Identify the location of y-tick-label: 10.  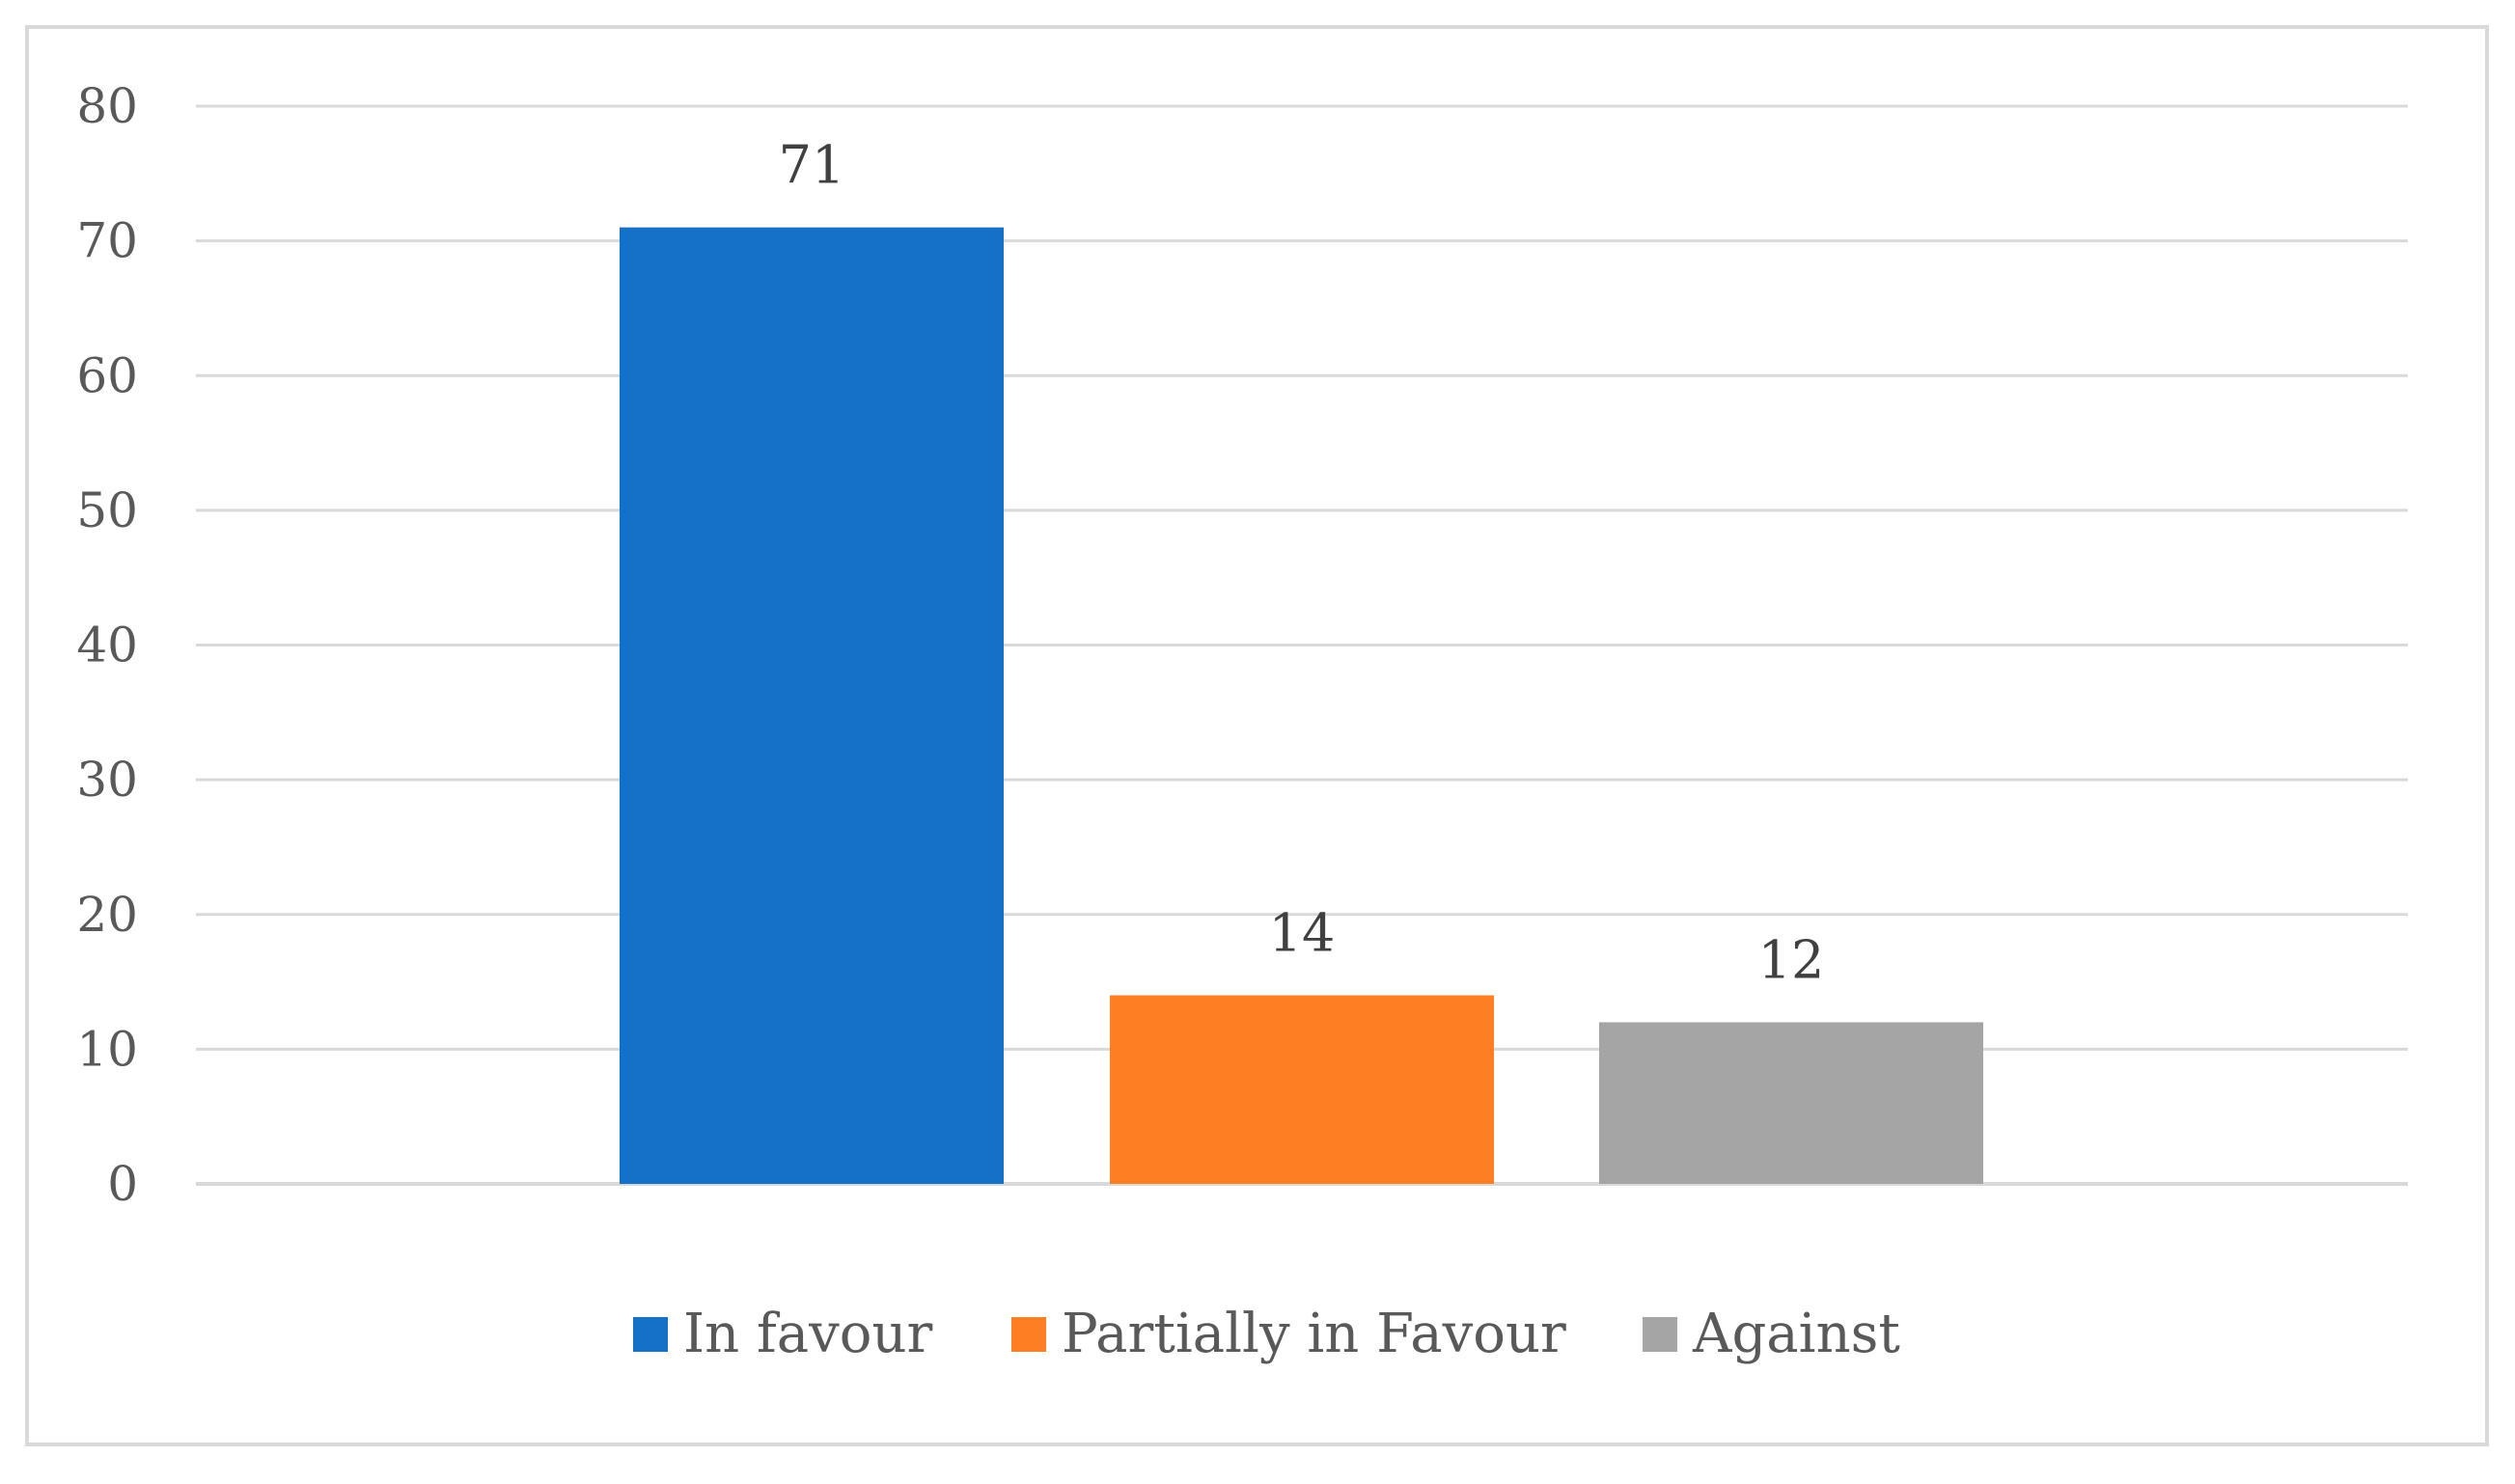
(107, 1049).